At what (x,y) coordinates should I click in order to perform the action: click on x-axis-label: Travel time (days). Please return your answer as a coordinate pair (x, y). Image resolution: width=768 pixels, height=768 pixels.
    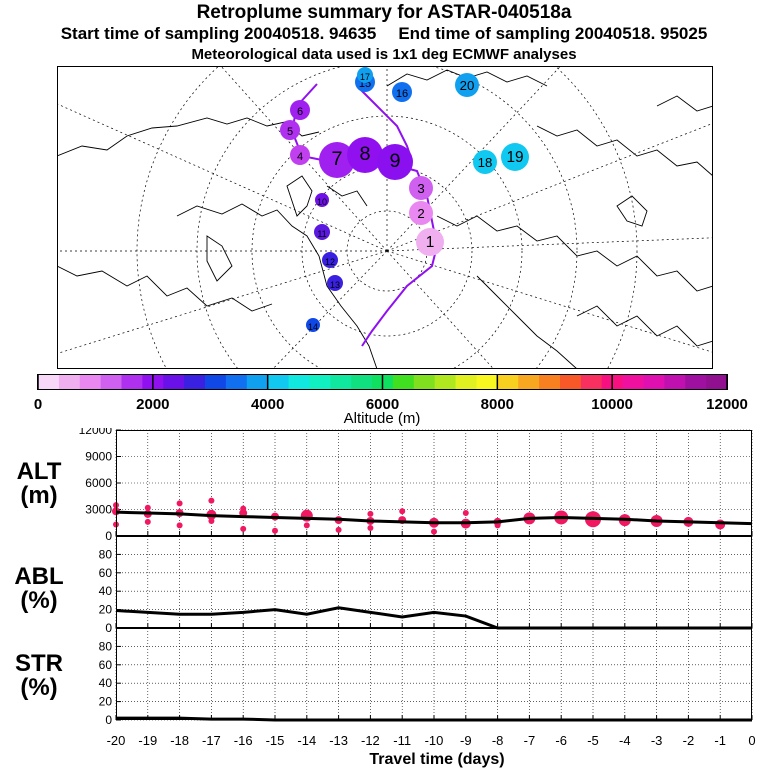
    Looking at the image, I should click on (436, 759).